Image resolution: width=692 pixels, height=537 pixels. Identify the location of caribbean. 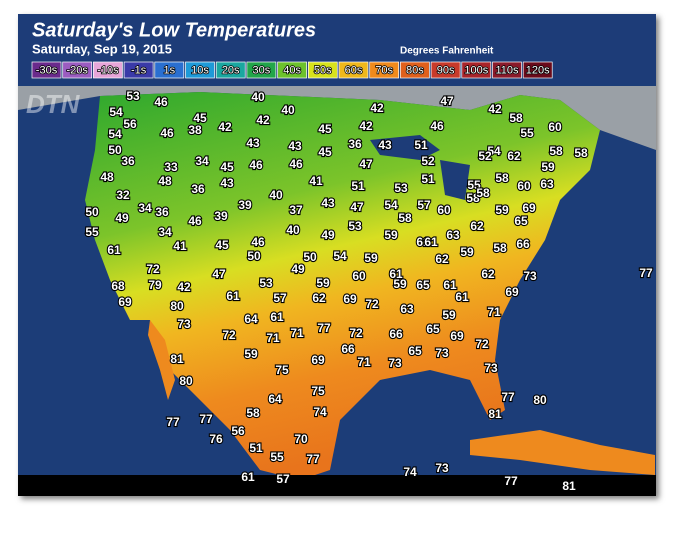
(562, 452).